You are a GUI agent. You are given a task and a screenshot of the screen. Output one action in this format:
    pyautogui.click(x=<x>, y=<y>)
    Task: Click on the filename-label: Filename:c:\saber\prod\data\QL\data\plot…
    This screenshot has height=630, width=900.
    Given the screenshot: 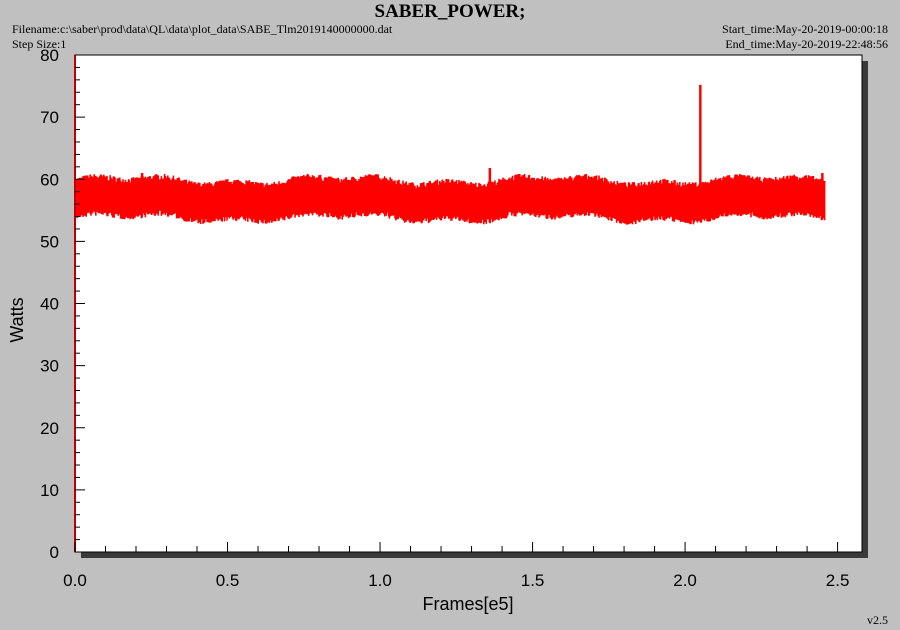 What is the action you would take?
    pyautogui.click(x=202, y=29)
    